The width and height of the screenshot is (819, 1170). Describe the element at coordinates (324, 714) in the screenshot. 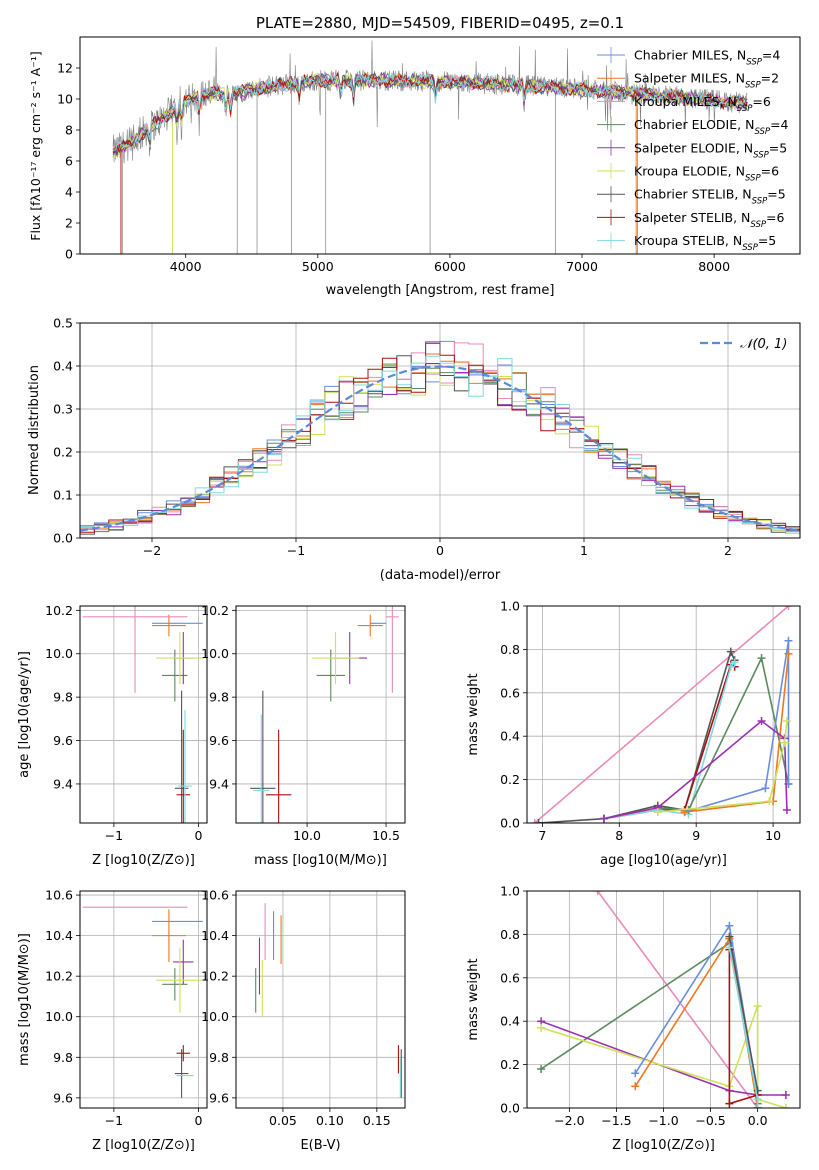

I see `points-age_vs_mass` at that location.